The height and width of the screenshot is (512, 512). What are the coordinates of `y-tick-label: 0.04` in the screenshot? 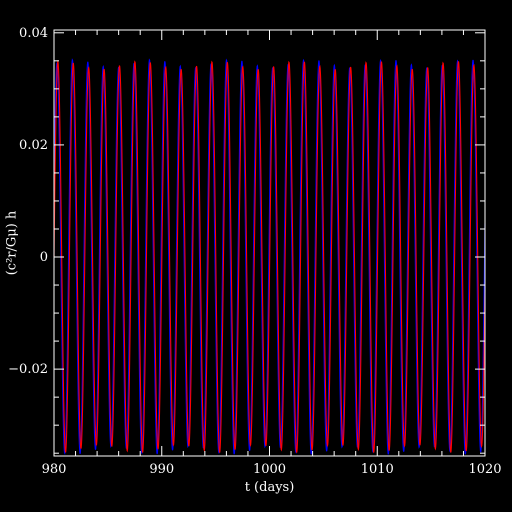 It's located at (33, 33).